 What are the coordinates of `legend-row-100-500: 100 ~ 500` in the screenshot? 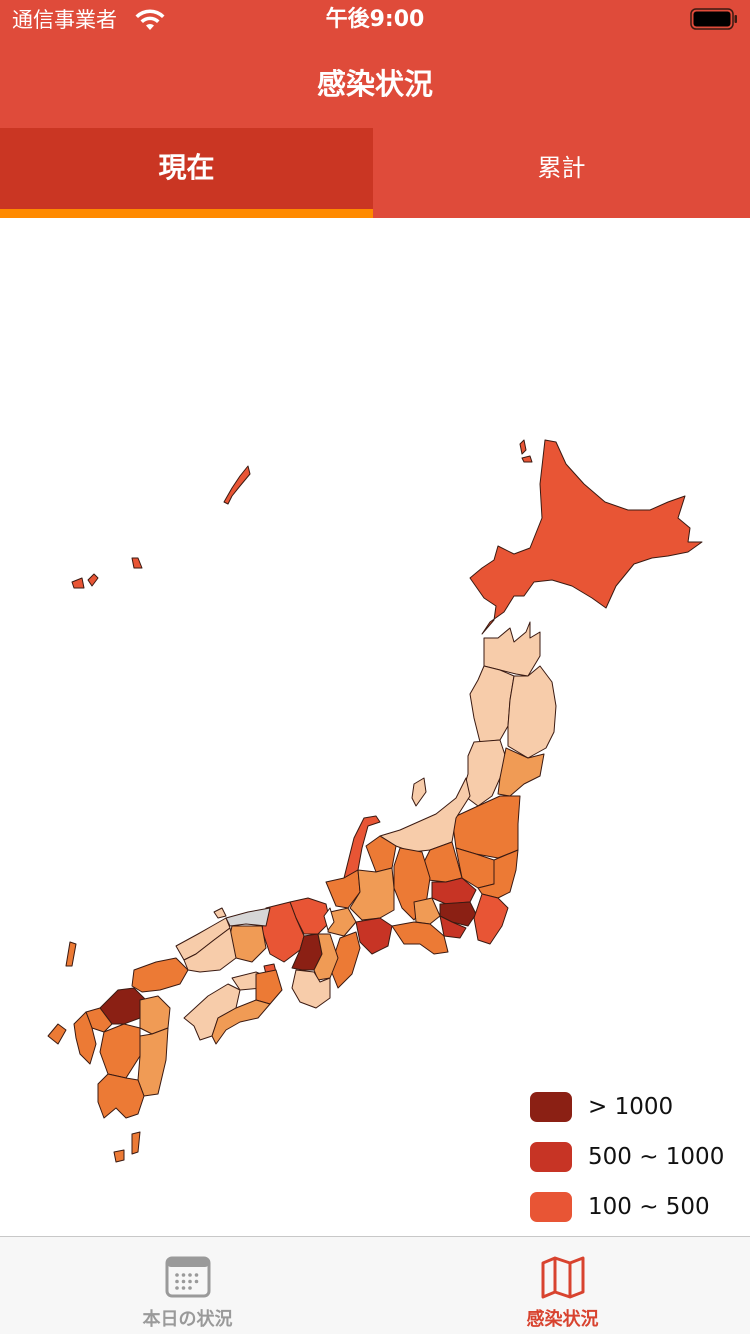 It's located at (635, 1207).